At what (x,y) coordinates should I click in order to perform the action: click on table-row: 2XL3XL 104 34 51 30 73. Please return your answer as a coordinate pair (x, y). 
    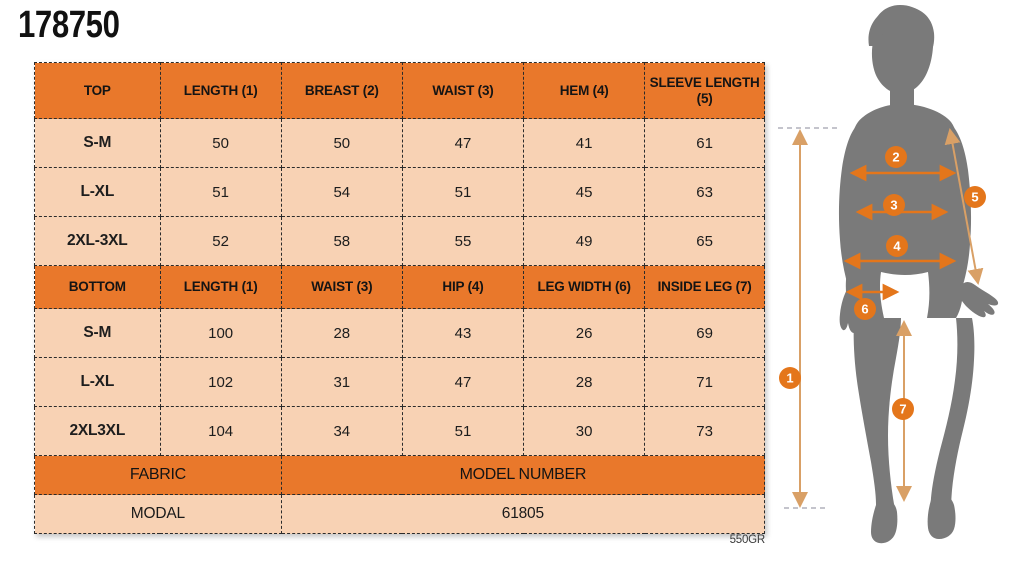
    Looking at the image, I should click on (399, 431).